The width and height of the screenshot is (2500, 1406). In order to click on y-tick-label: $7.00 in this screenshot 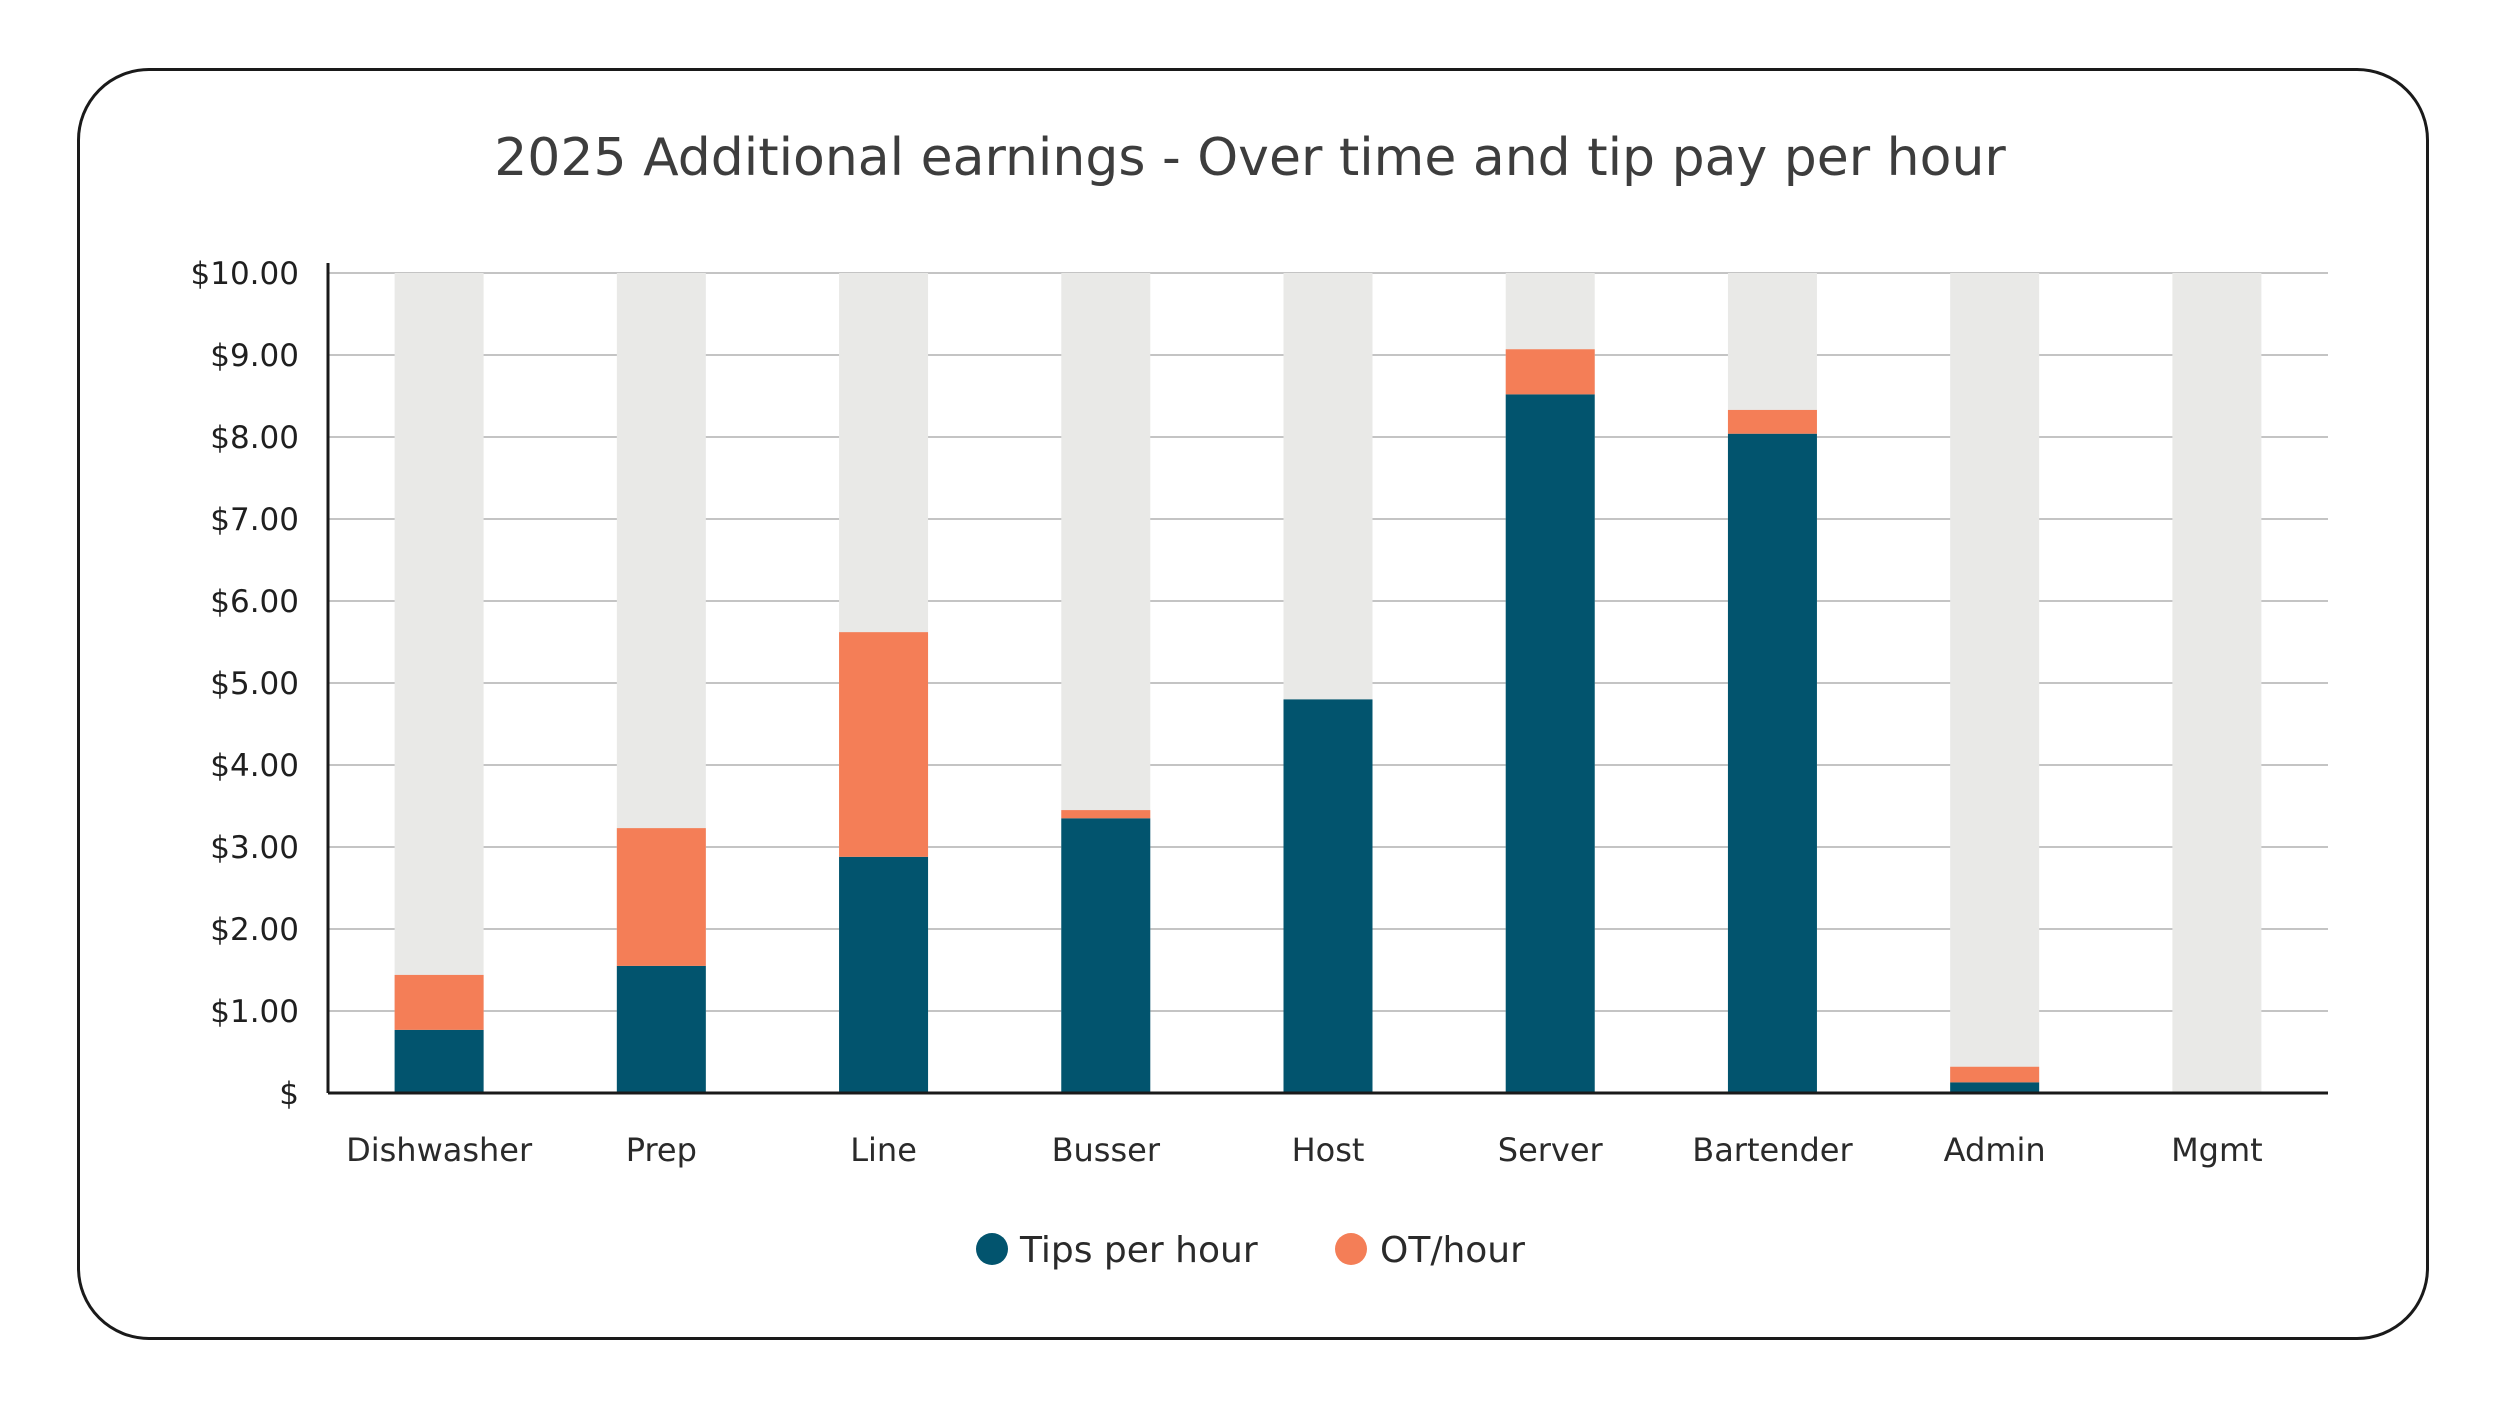, I will do `click(254, 520)`.